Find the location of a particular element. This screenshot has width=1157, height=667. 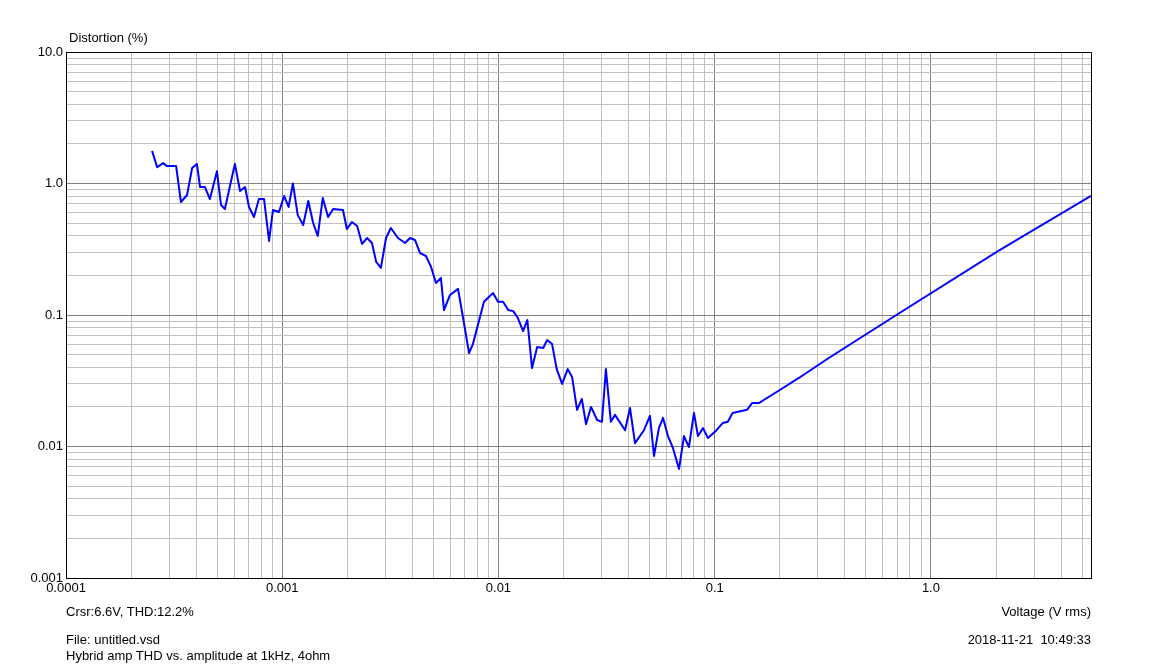

y-axis-title: Distortion (%) is located at coordinates (108, 37).